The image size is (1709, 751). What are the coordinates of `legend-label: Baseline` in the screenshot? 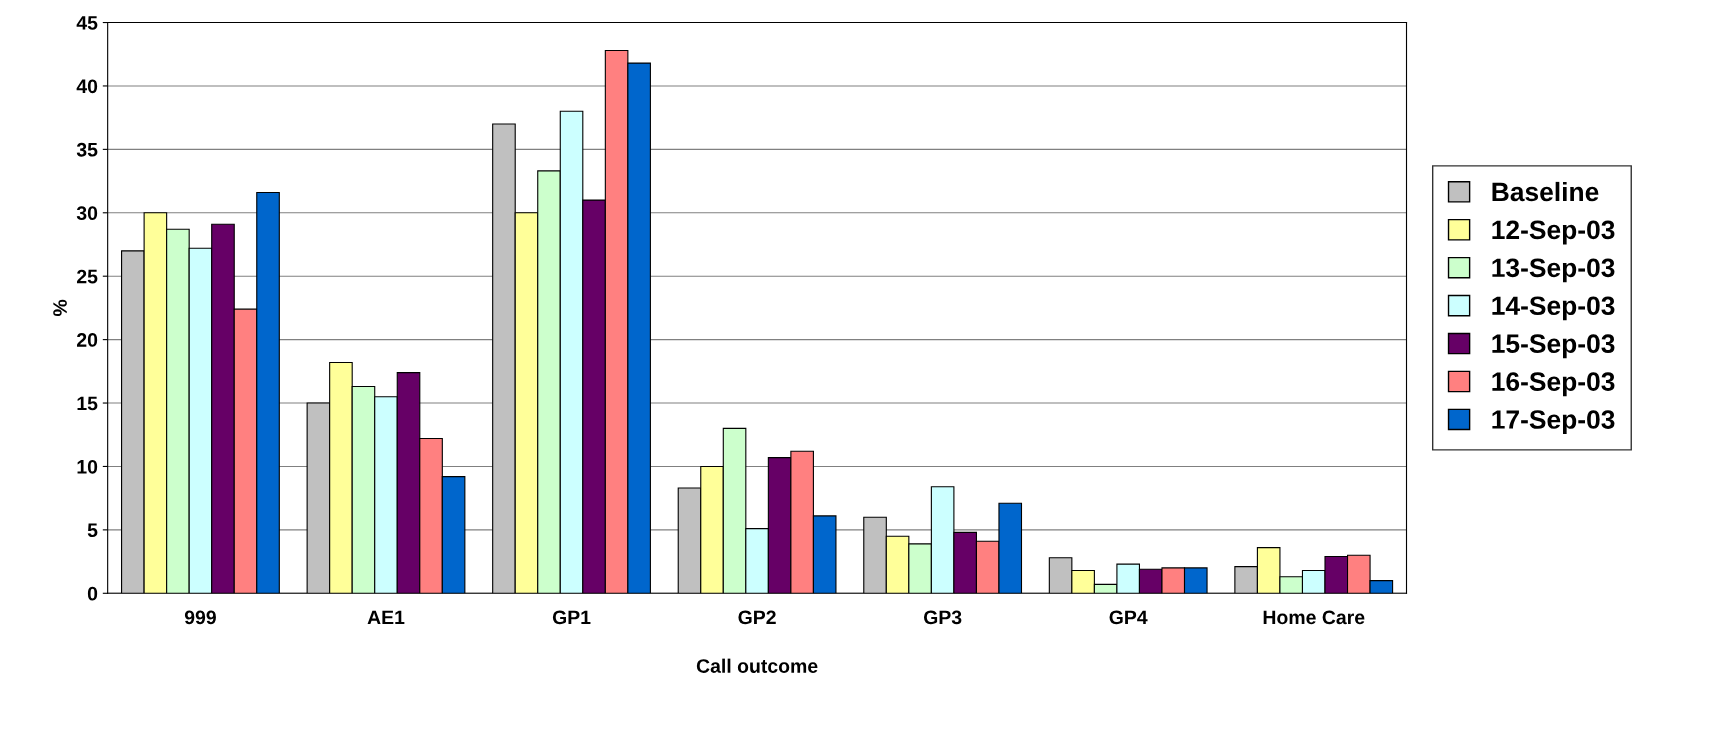 It's located at (1545, 191).